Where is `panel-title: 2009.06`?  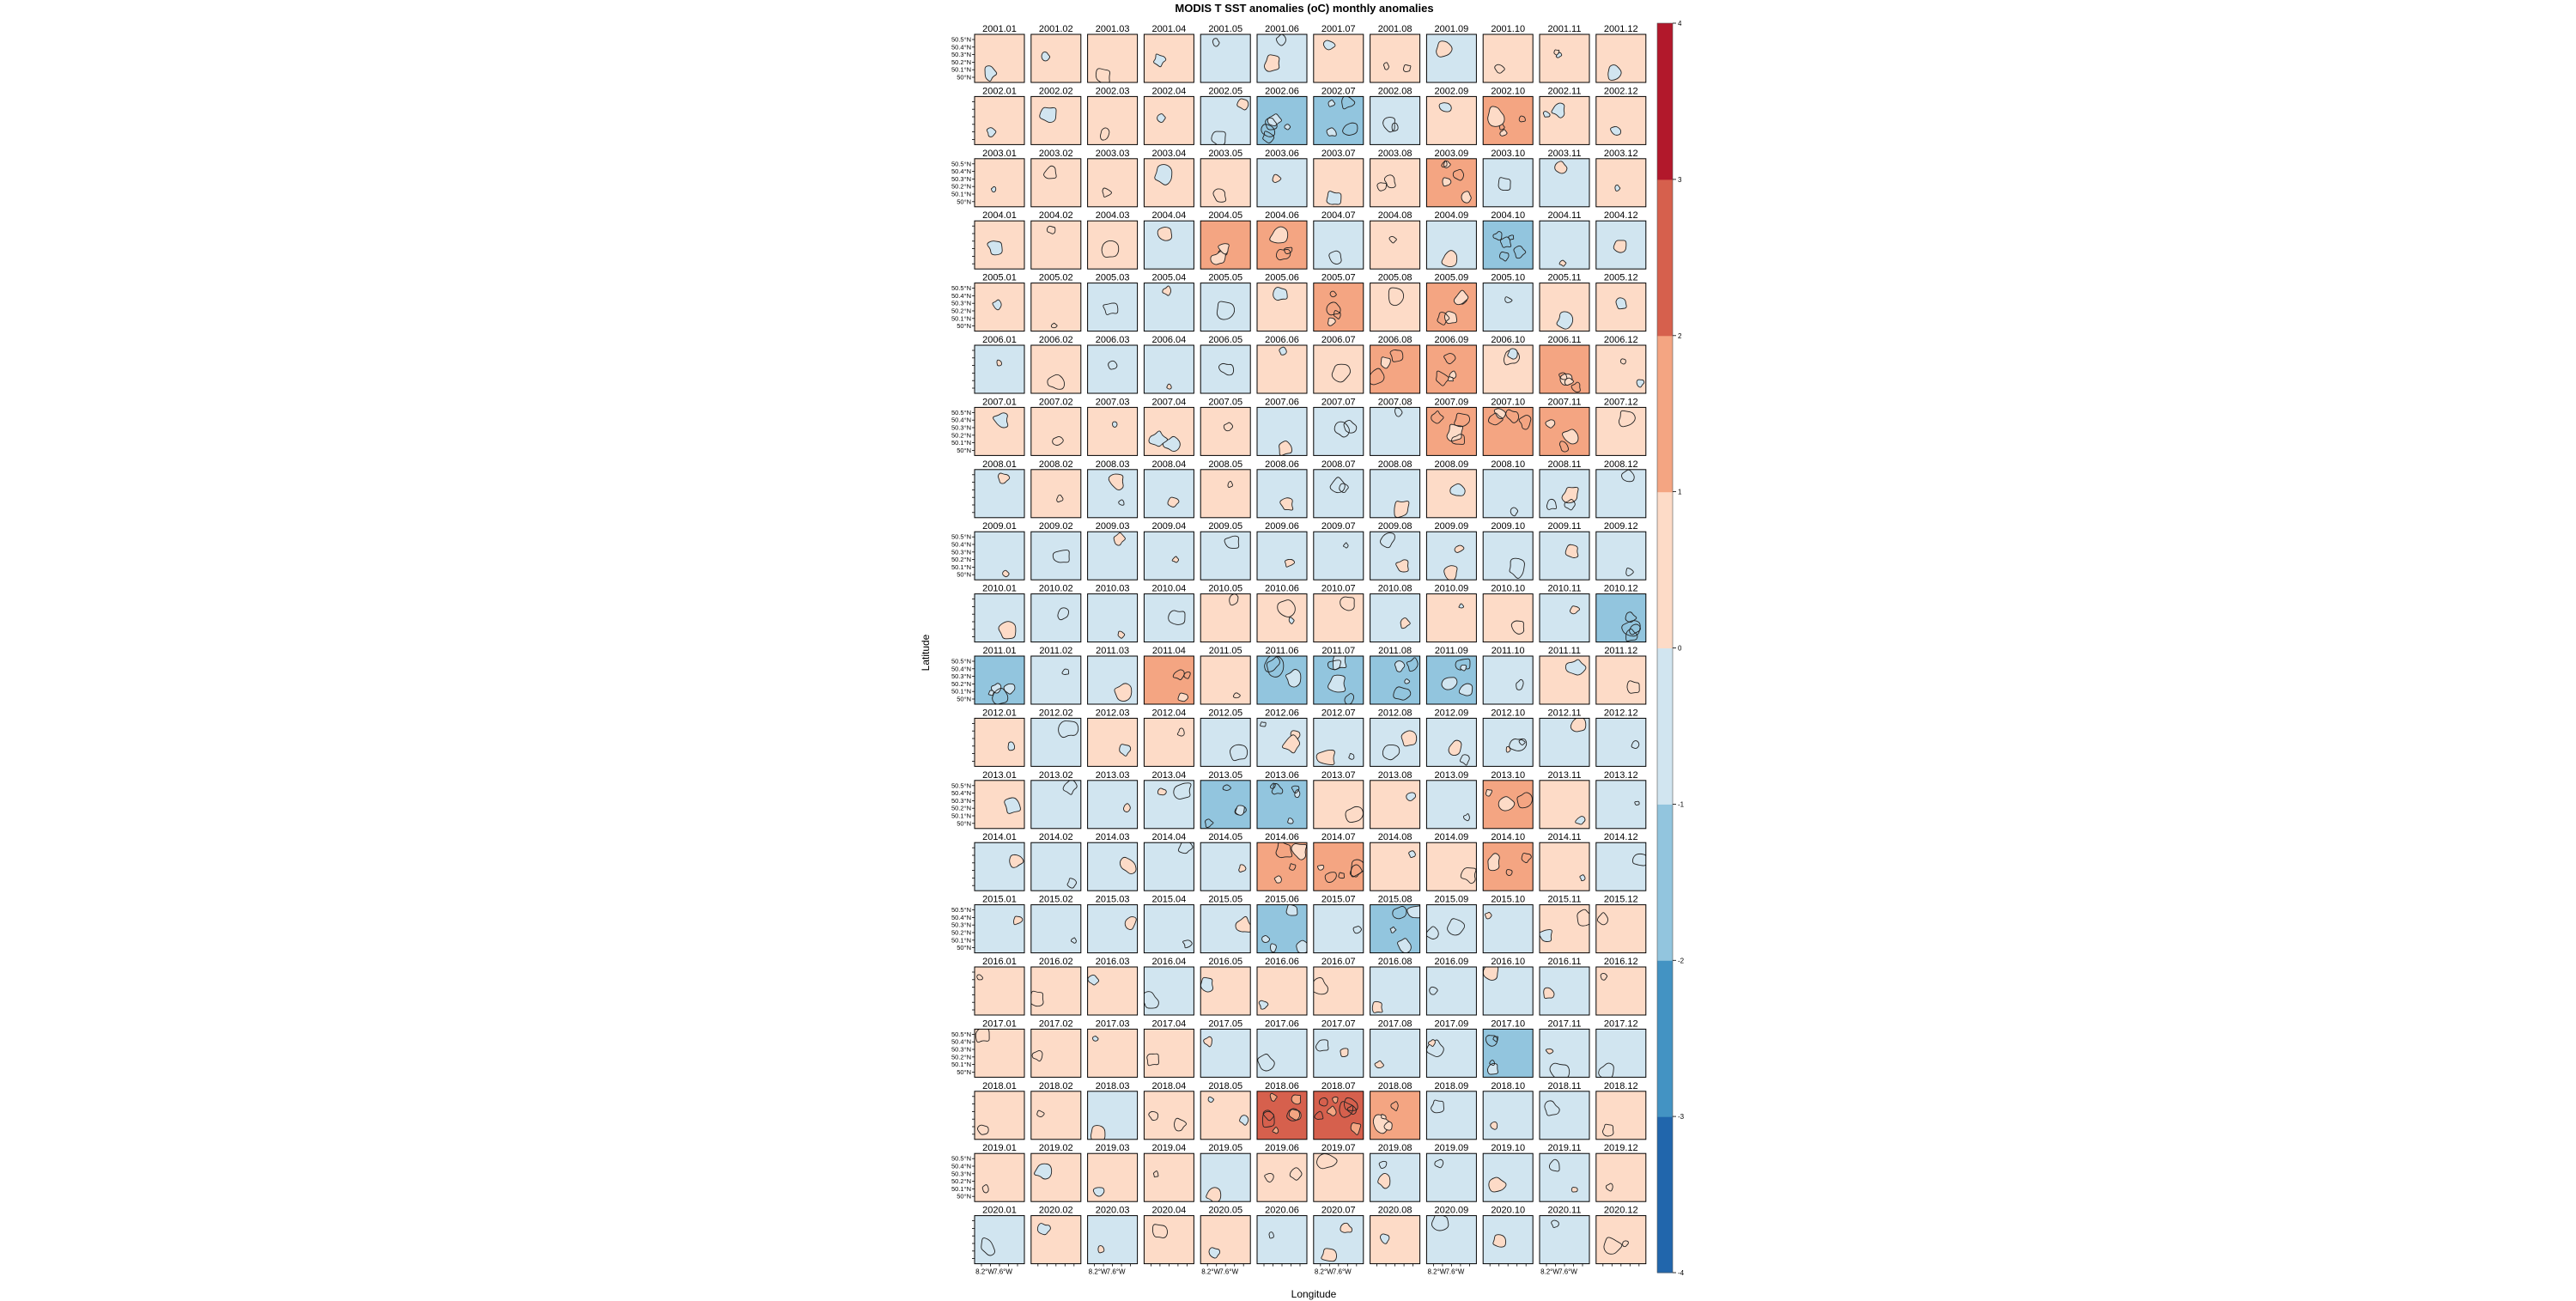 panel-title: 2009.06 is located at coordinates (1282, 527).